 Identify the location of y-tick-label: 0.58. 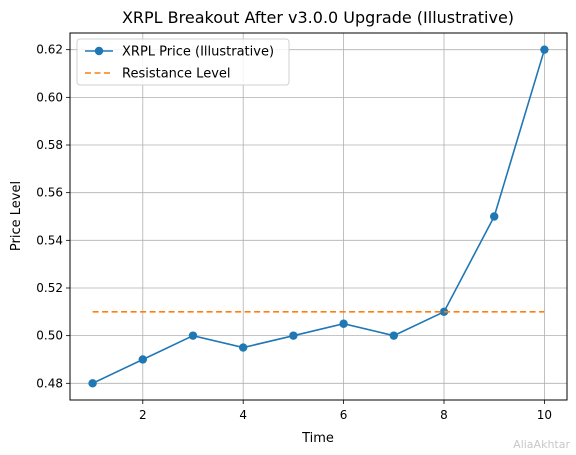
(49, 145).